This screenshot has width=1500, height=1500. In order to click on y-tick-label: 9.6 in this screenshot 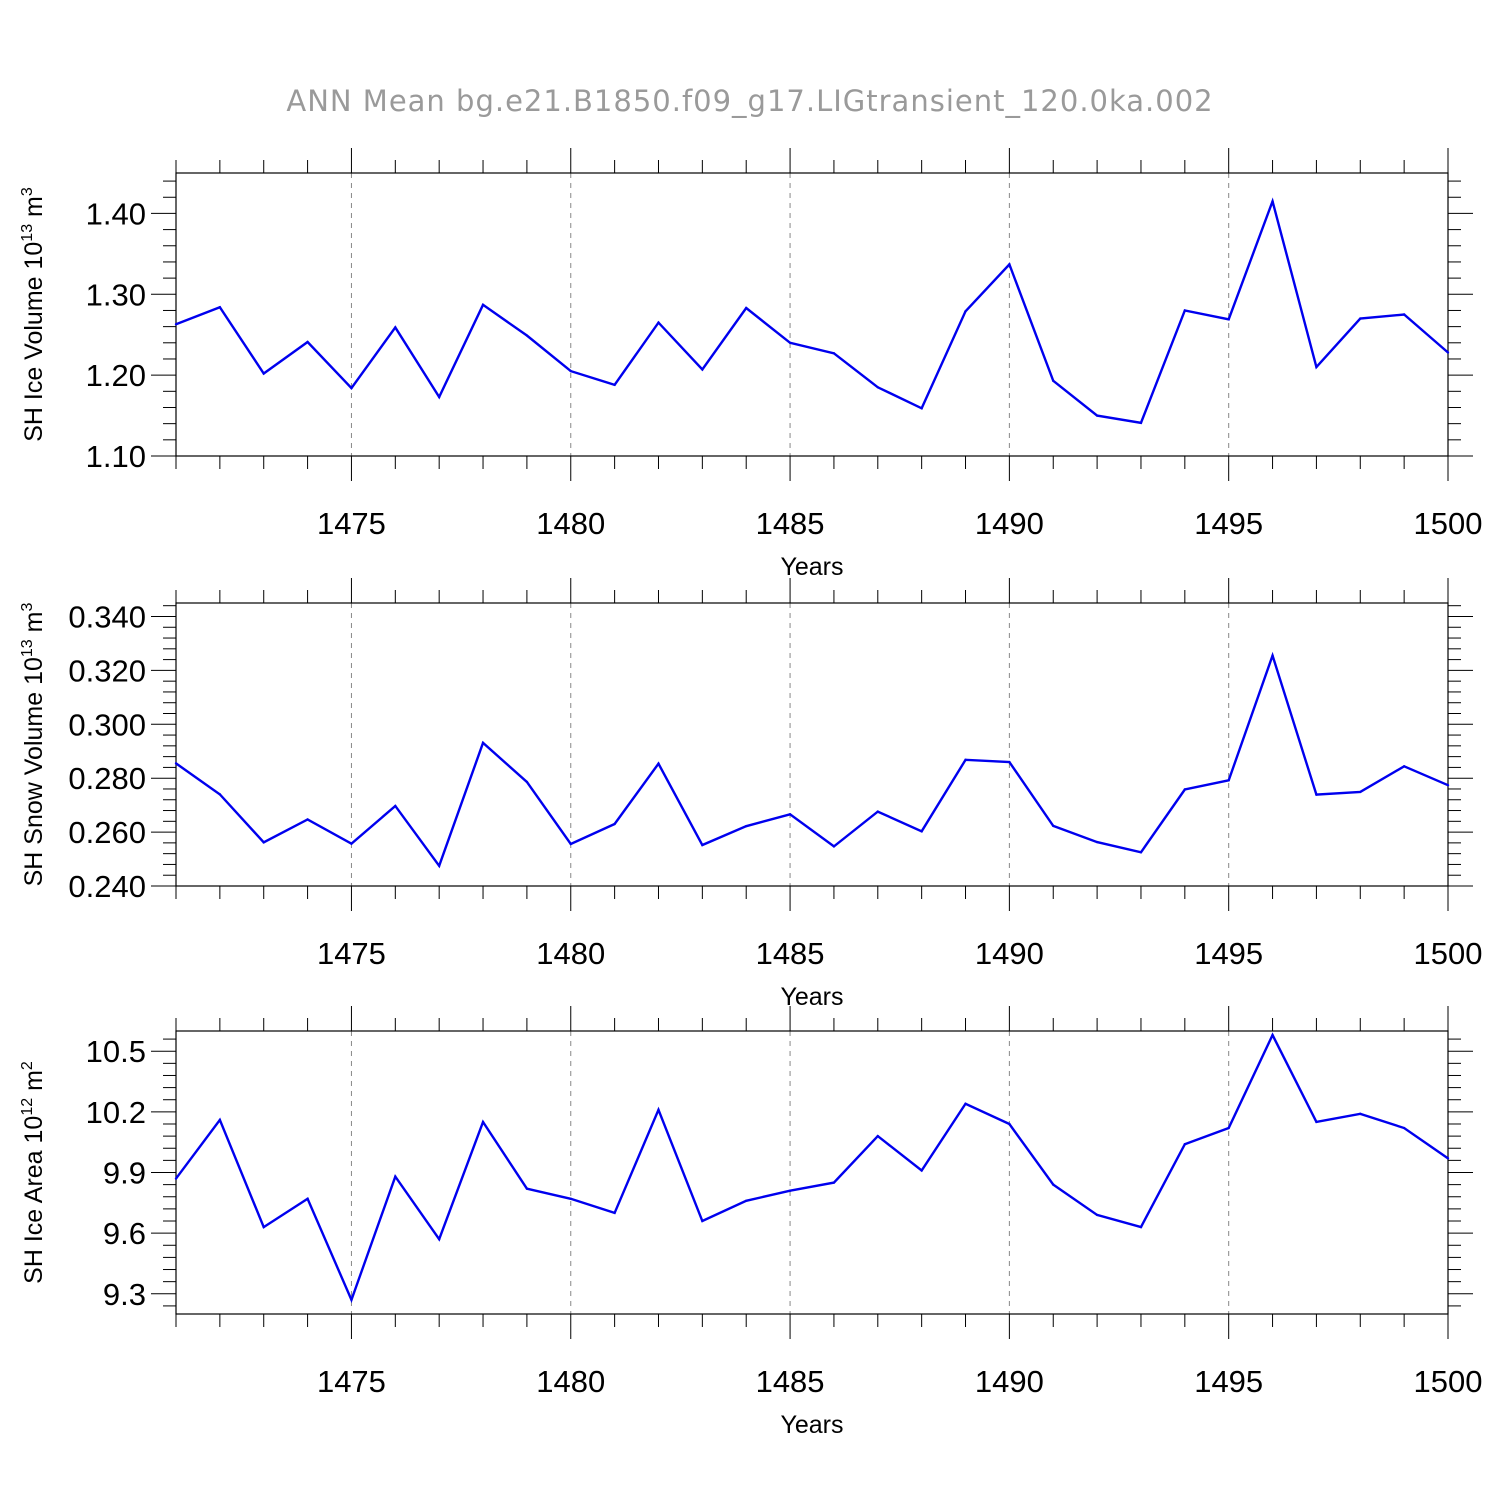, I will do `click(124, 1233)`.